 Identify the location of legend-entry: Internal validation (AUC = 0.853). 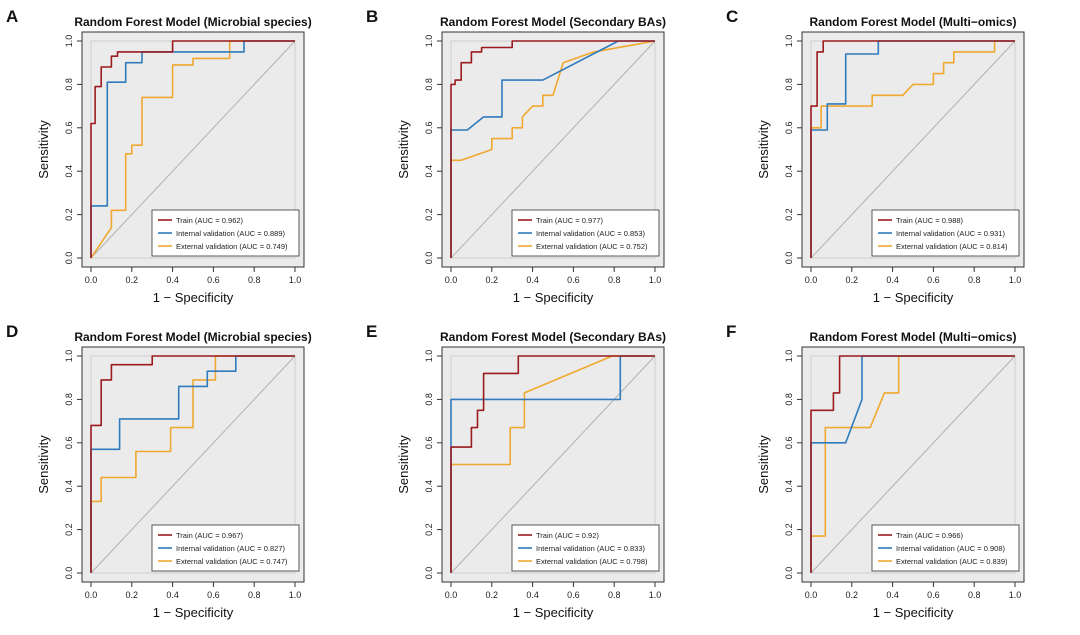
(591, 233).